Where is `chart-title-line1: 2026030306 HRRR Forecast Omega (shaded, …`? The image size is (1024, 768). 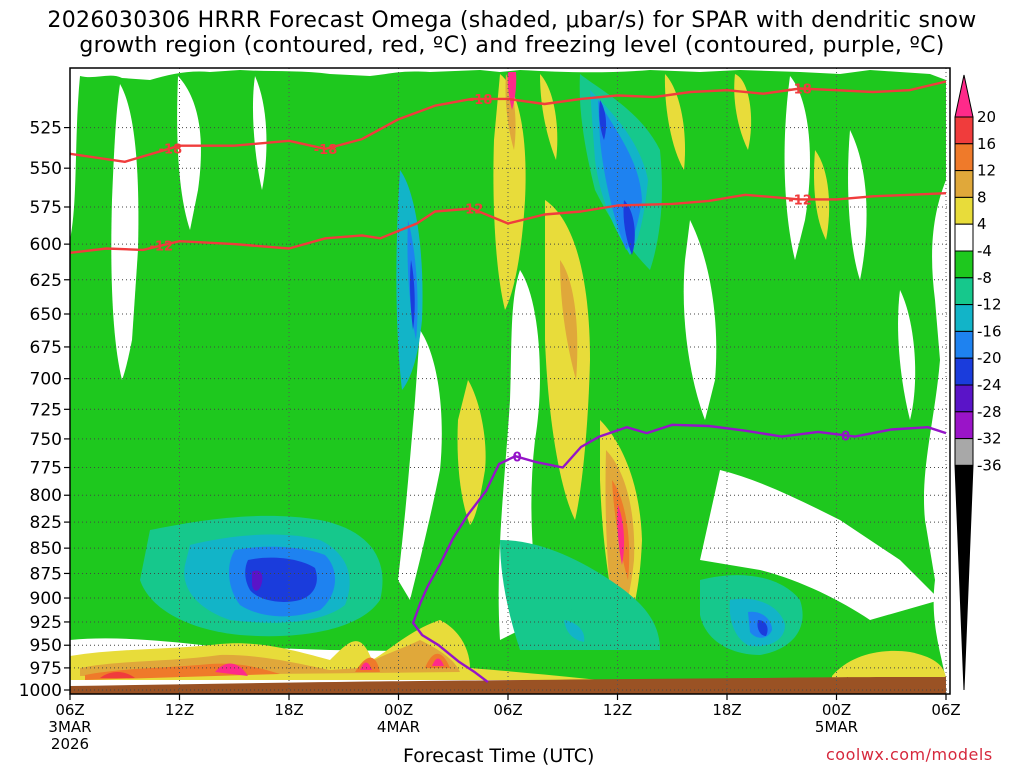
chart-title-line1: 2026030306 HRRR Forecast Omega (shaded, … is located at coordinates (512, 20).